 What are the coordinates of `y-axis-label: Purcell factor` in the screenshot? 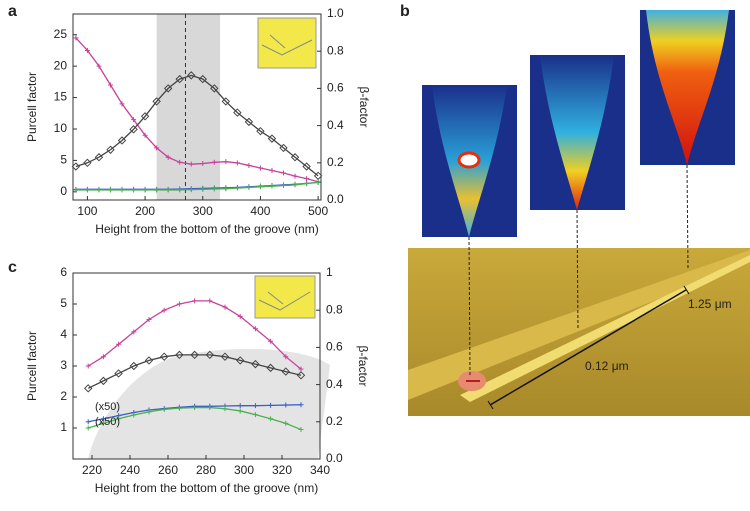 It's located at (32, 366).